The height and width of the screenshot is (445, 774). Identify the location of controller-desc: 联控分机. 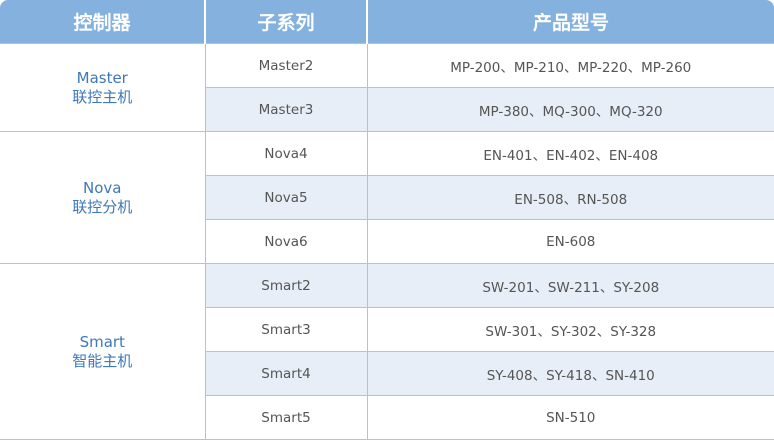
(102, 206).